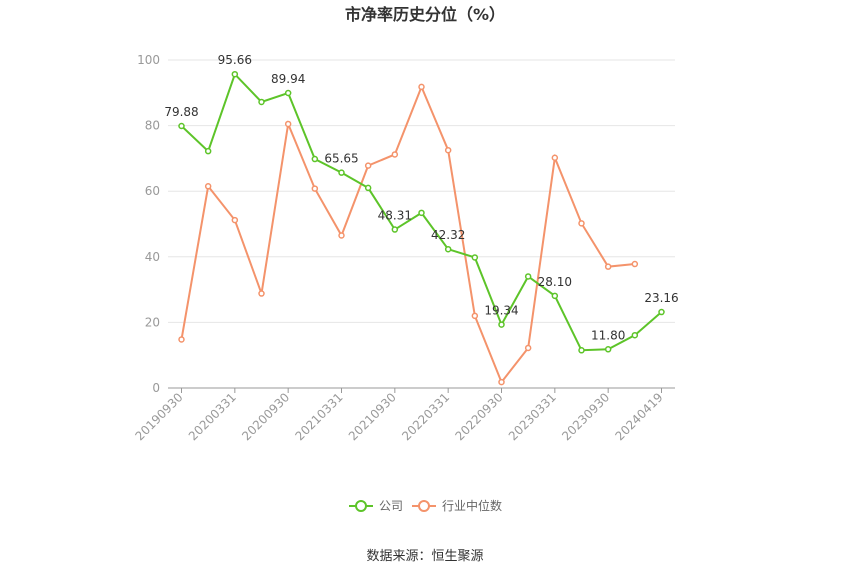  I want to click on data-label: 23.16, so click(661, 298).